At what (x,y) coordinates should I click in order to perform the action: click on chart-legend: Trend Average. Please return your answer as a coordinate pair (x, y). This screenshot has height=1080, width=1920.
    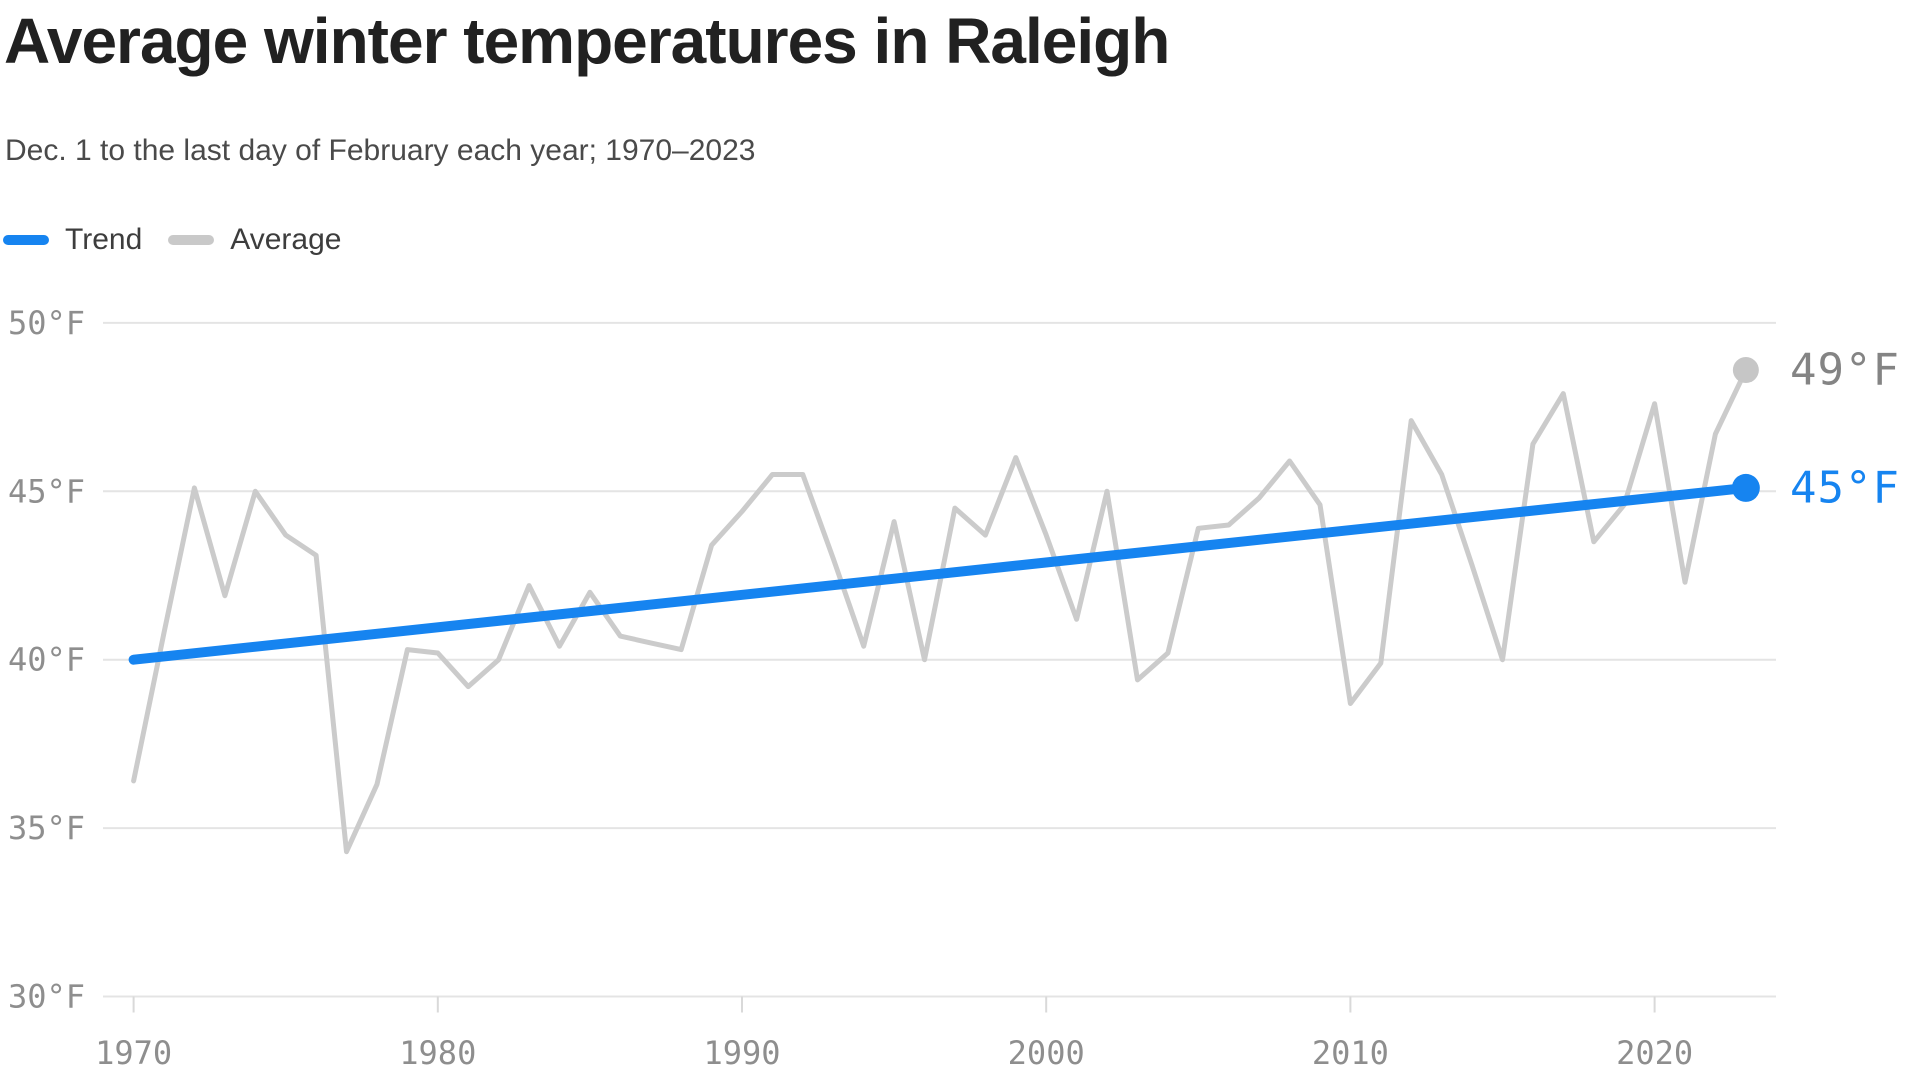
    Looking at the image, I should click on (172, 240).